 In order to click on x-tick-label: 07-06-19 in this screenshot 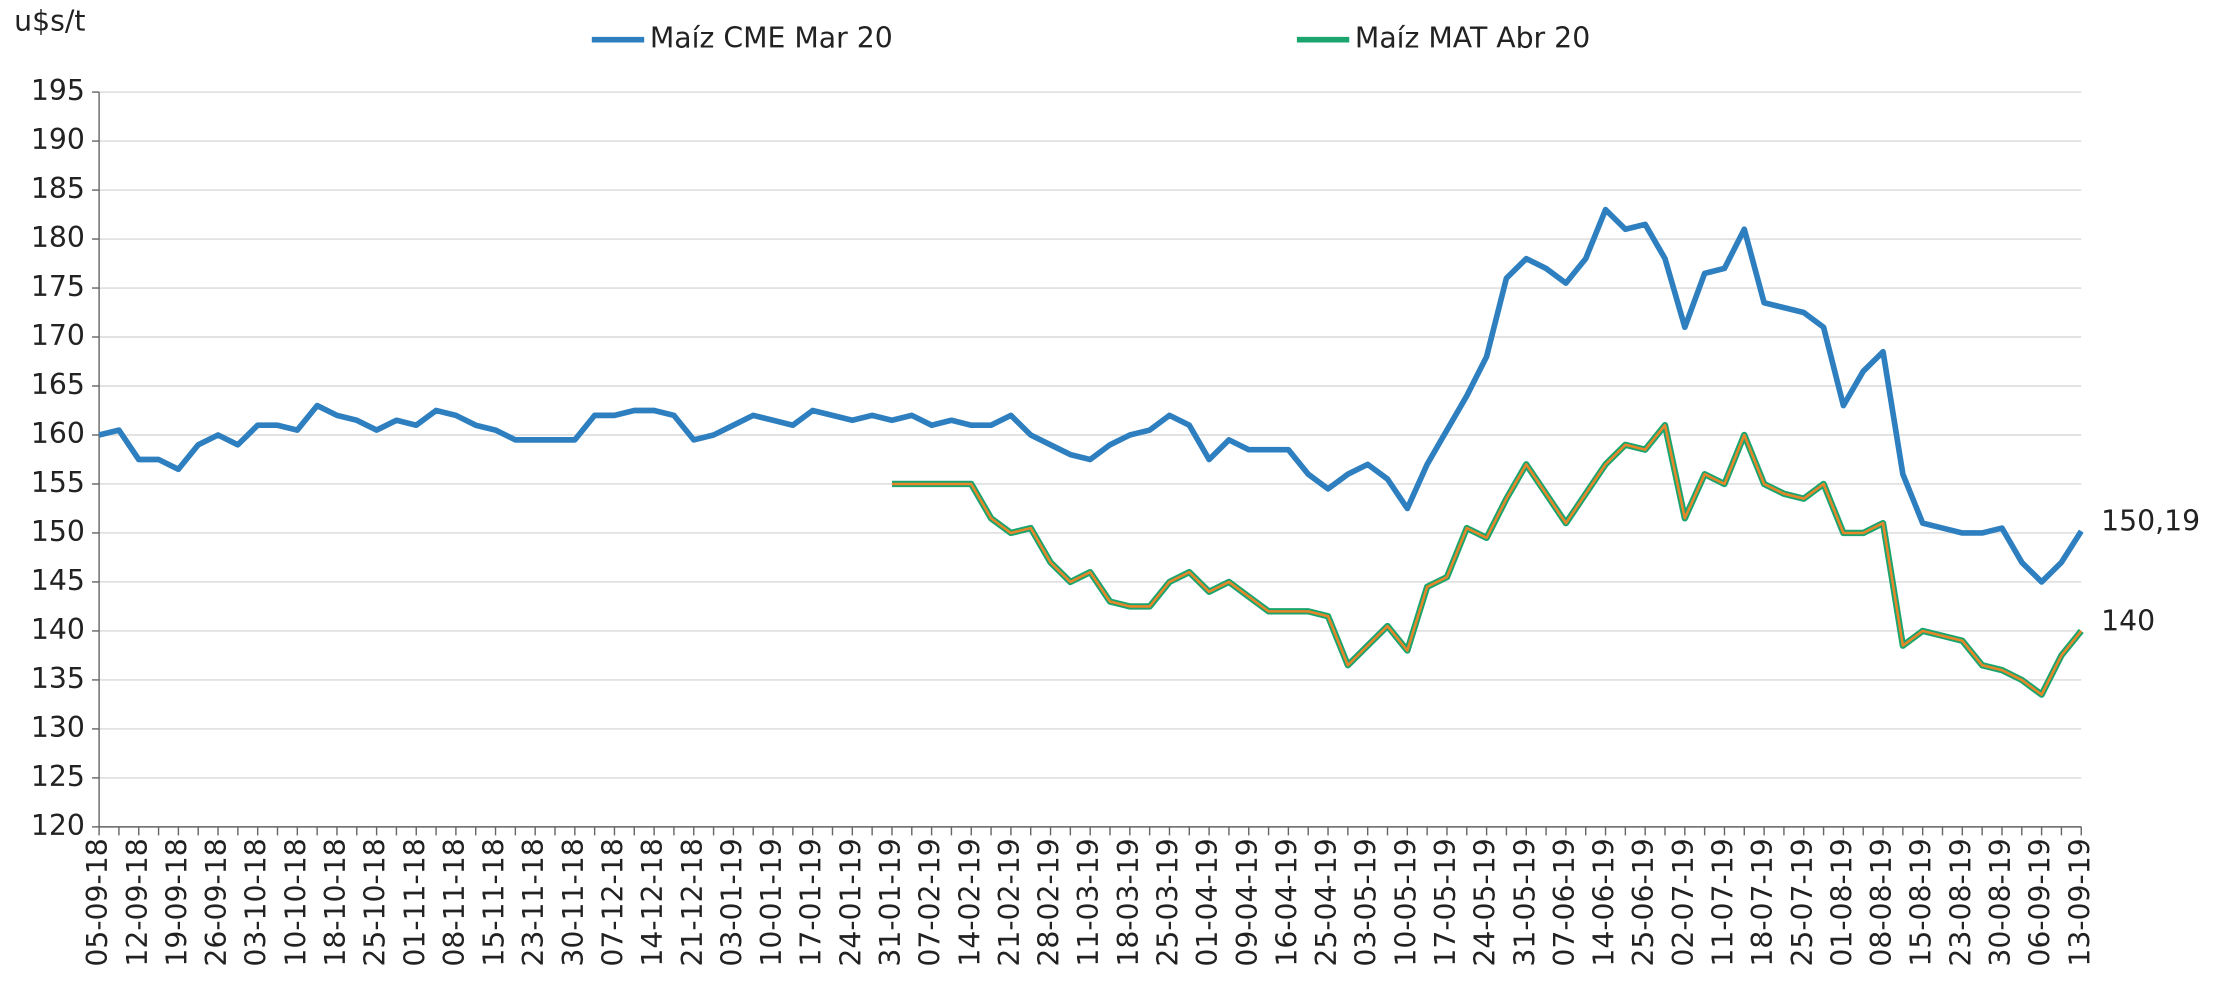, I will do `click(1564, 902)`.